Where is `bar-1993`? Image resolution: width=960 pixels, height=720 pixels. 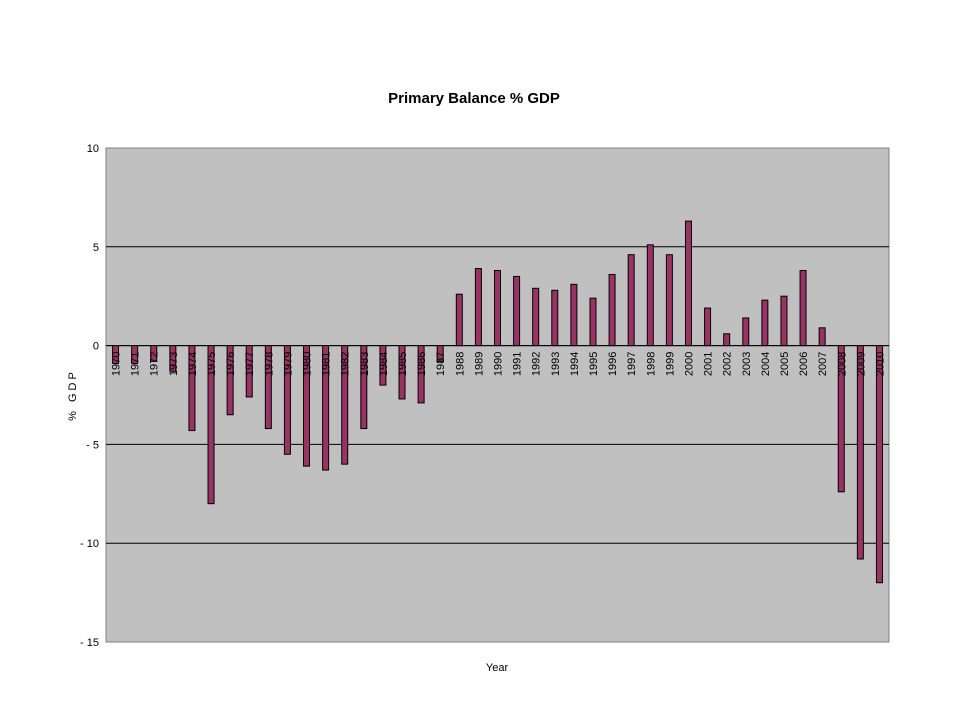
bar-1993 is located at coordinates (555, 318).